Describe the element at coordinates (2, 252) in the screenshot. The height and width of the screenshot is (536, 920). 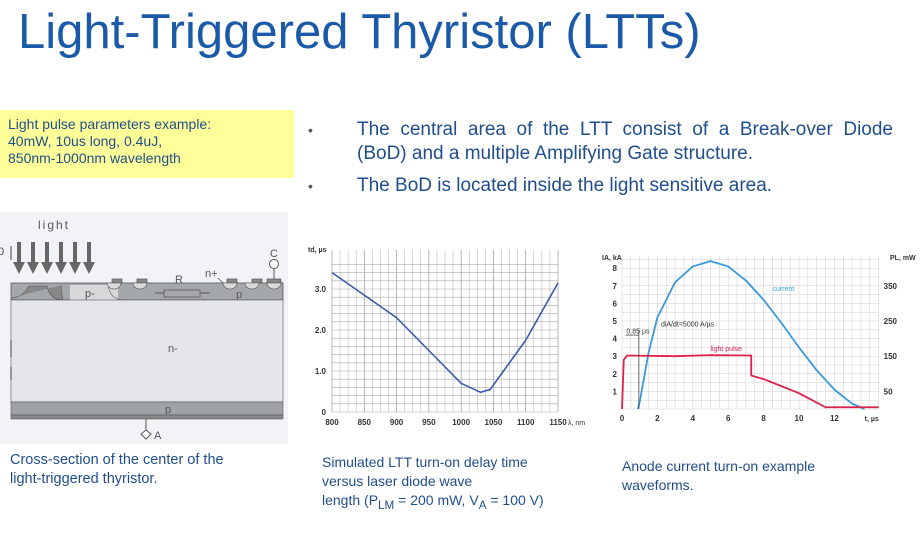
I see `zero-label: 0` at that location.